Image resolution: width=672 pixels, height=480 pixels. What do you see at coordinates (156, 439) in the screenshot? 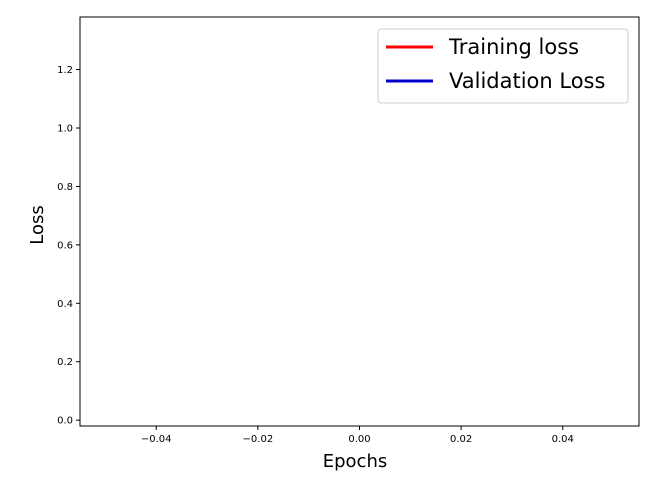
I see `x-tick-label: −0.04` at bounding box center [156, 439].